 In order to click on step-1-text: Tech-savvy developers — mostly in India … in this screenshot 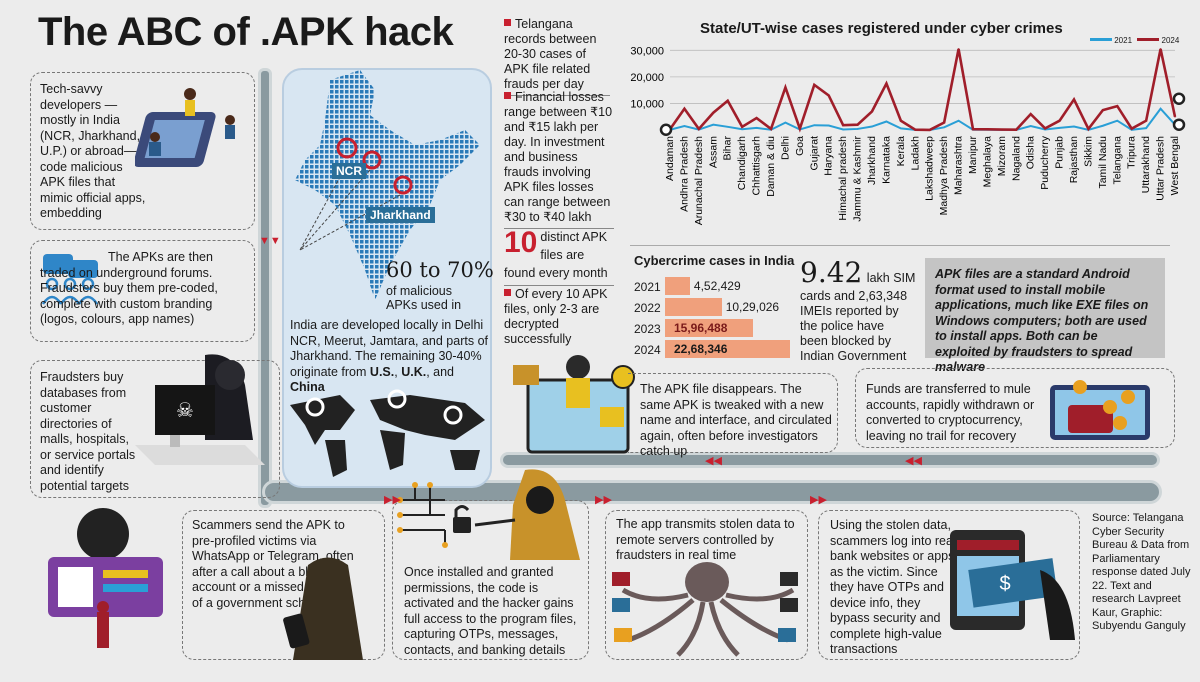, I will do `click(93, 152)`.